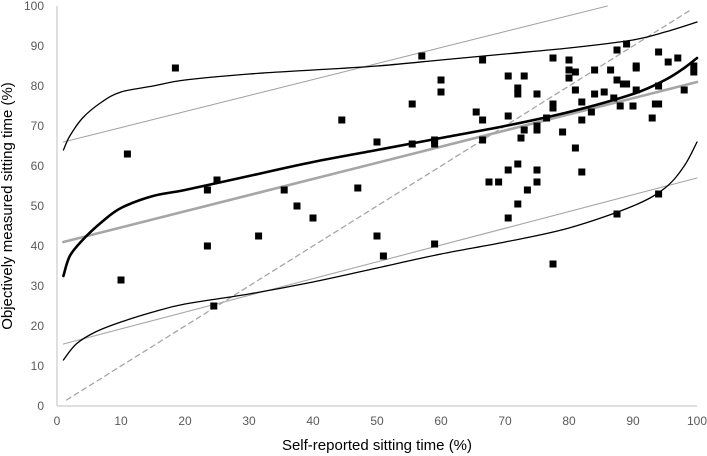 This screenshot has height=456, width=707. Describe the element at coordinates (505, 421) in the screenshot. I see `x-tick-label: 70` at that location.